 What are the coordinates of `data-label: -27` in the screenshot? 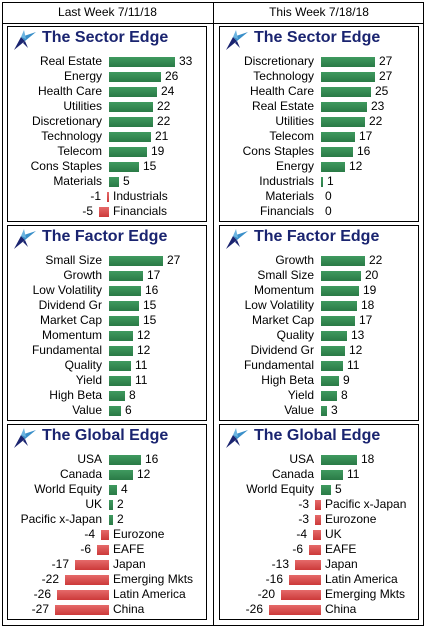 It's located at (40, 609).